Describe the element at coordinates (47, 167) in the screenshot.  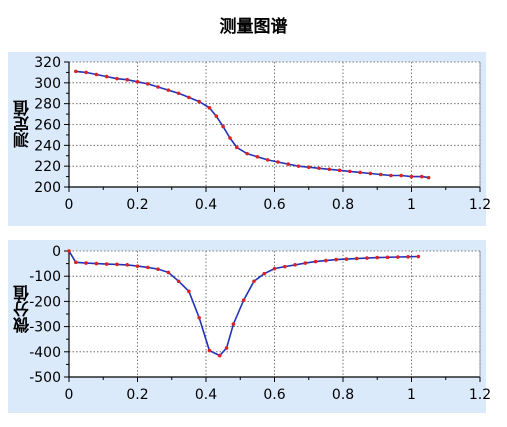
I see `top-y-tick-label: 220` at that location.